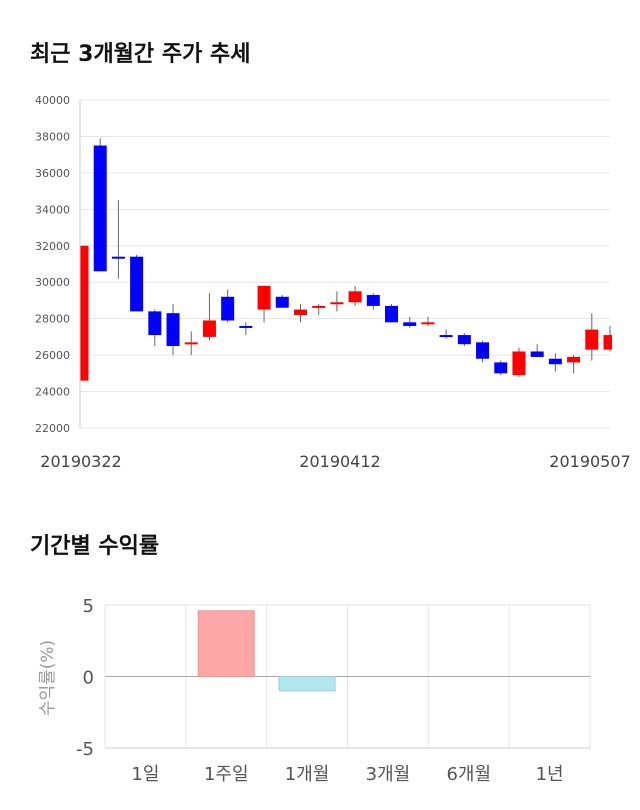  I want to click on y-tick-label: 38000, so click(52, 136).